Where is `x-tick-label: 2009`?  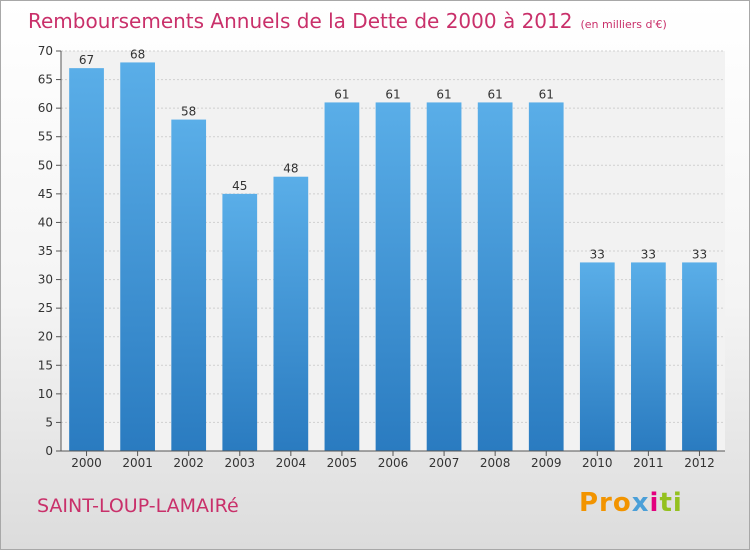 x-tick-label: 2009 is located at coordinates (546, 463).